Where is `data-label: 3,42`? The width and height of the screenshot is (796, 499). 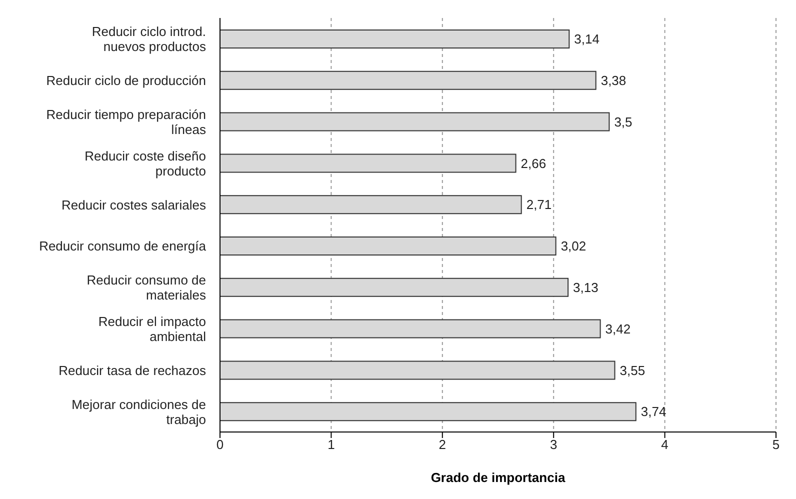 data-label: 3,42 is located at coordinates (618, 328).